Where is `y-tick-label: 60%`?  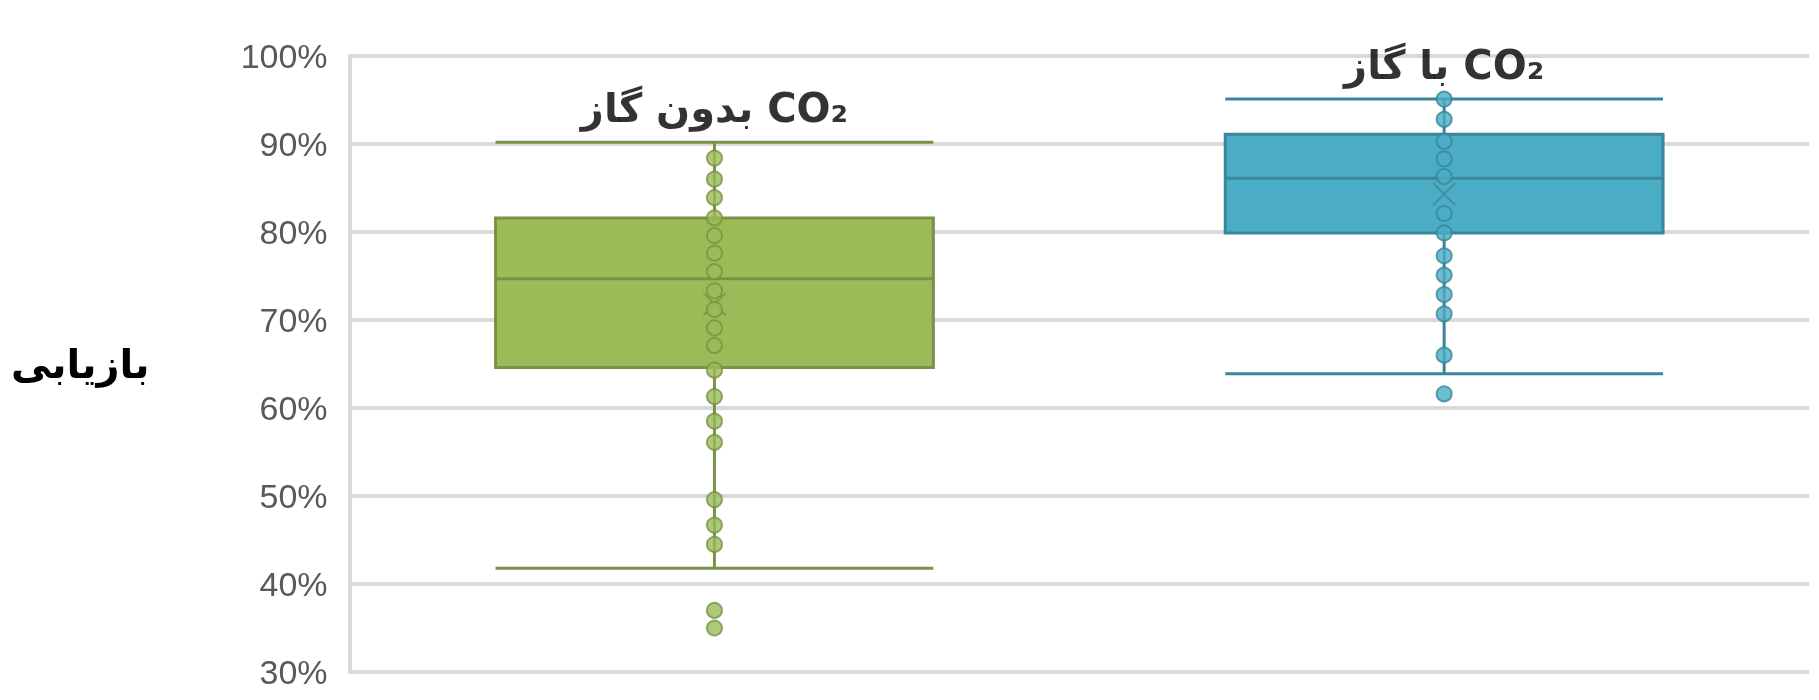 y-tick-label: 60% is located at coordinates (293, 408).